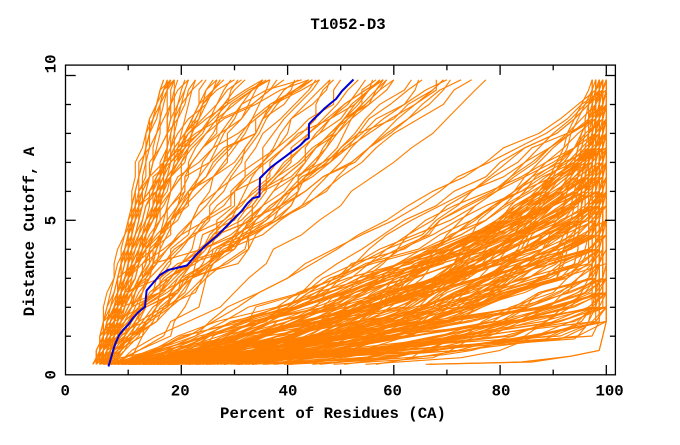 The width and height of the screenshot is (680, 445). I want to click on svg-text: 10, so click(52, 63).